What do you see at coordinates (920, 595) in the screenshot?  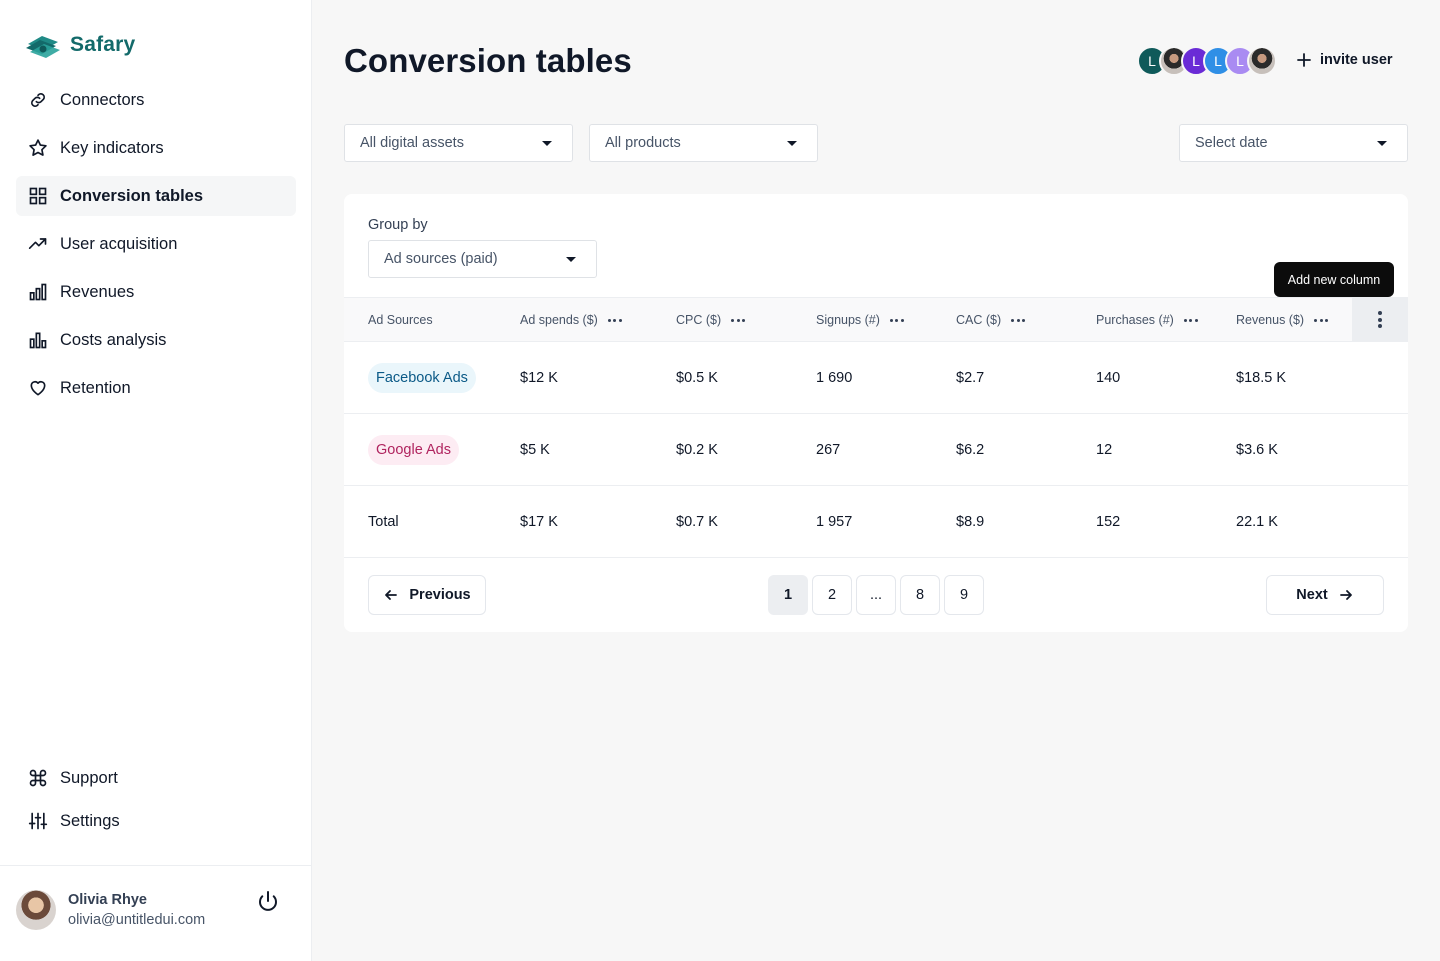 I see `page-button-8: 8` at bounding box center [920, 595].